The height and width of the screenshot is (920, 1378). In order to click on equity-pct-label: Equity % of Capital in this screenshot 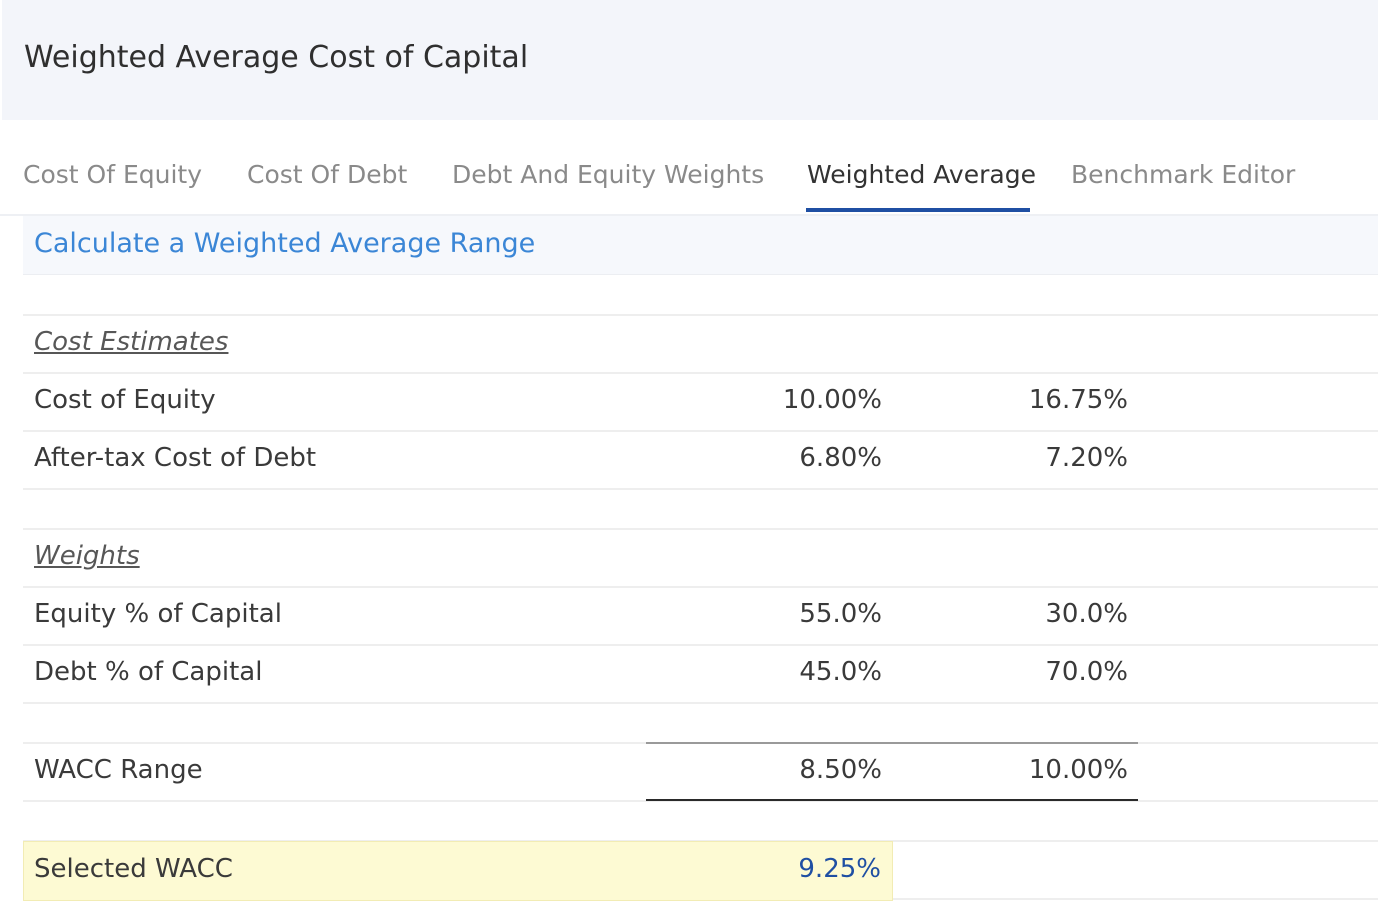, I will do `click(158, 614)`.